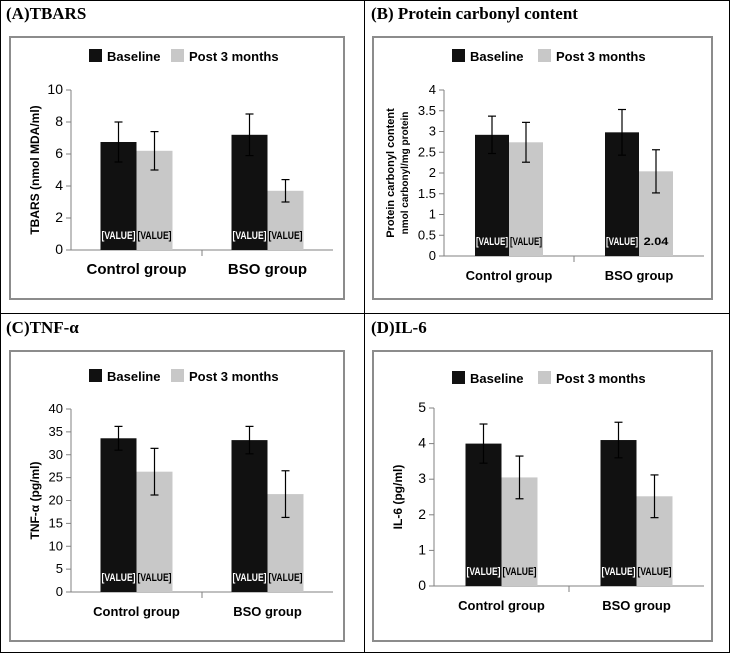 The height and width of the screenshot is (654, 731). Describe the element at coordinates (427, 151) in the screenshot. I see `y-tick-label: 2.5` at that location.